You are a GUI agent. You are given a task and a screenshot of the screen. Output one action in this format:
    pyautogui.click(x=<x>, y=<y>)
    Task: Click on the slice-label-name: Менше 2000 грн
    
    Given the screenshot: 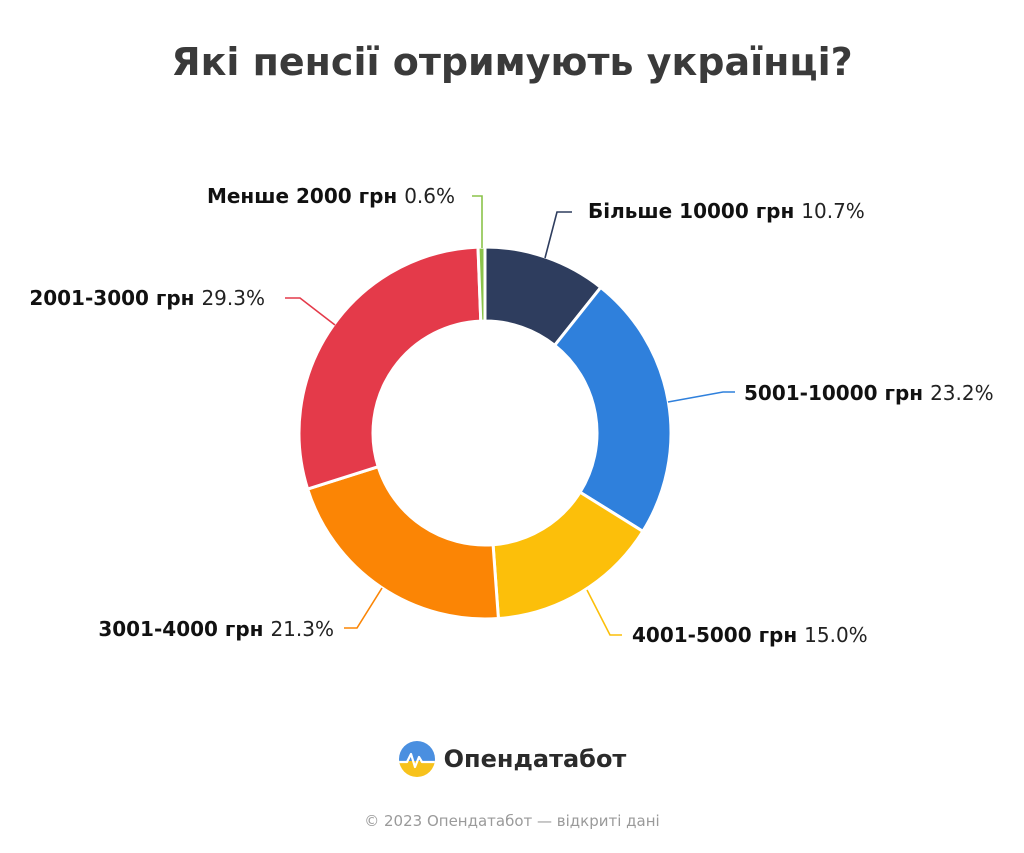 What is the action you would take?
    pyautogui.click(x=305, y=196)
    